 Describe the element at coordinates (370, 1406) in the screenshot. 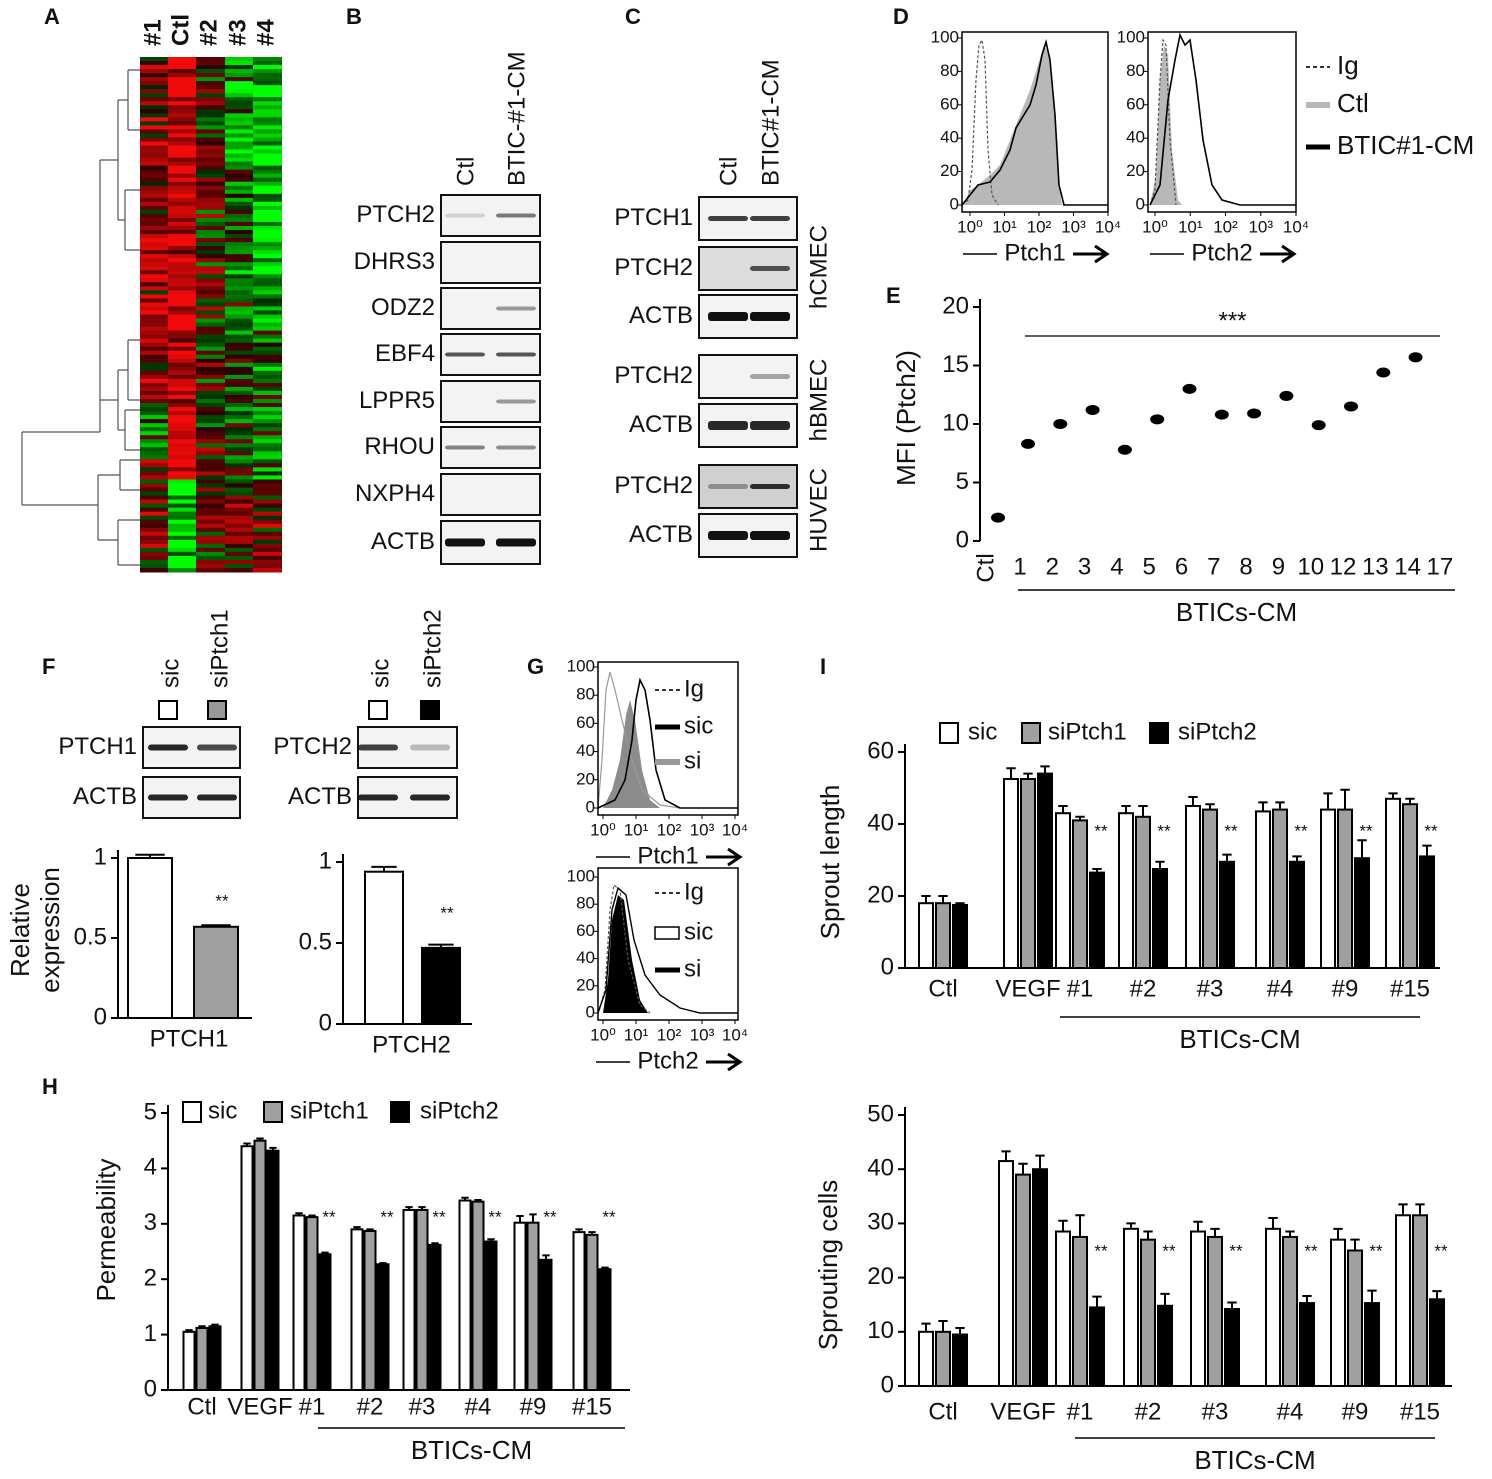

I see `x-tick-label: #2` at that location.